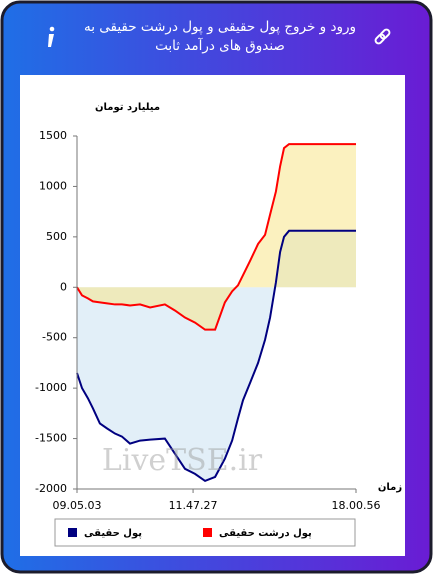 The width and height of the screenshot is (433, 574). I want to click on watermark: LiveTSE.ir, so click(182, 460).